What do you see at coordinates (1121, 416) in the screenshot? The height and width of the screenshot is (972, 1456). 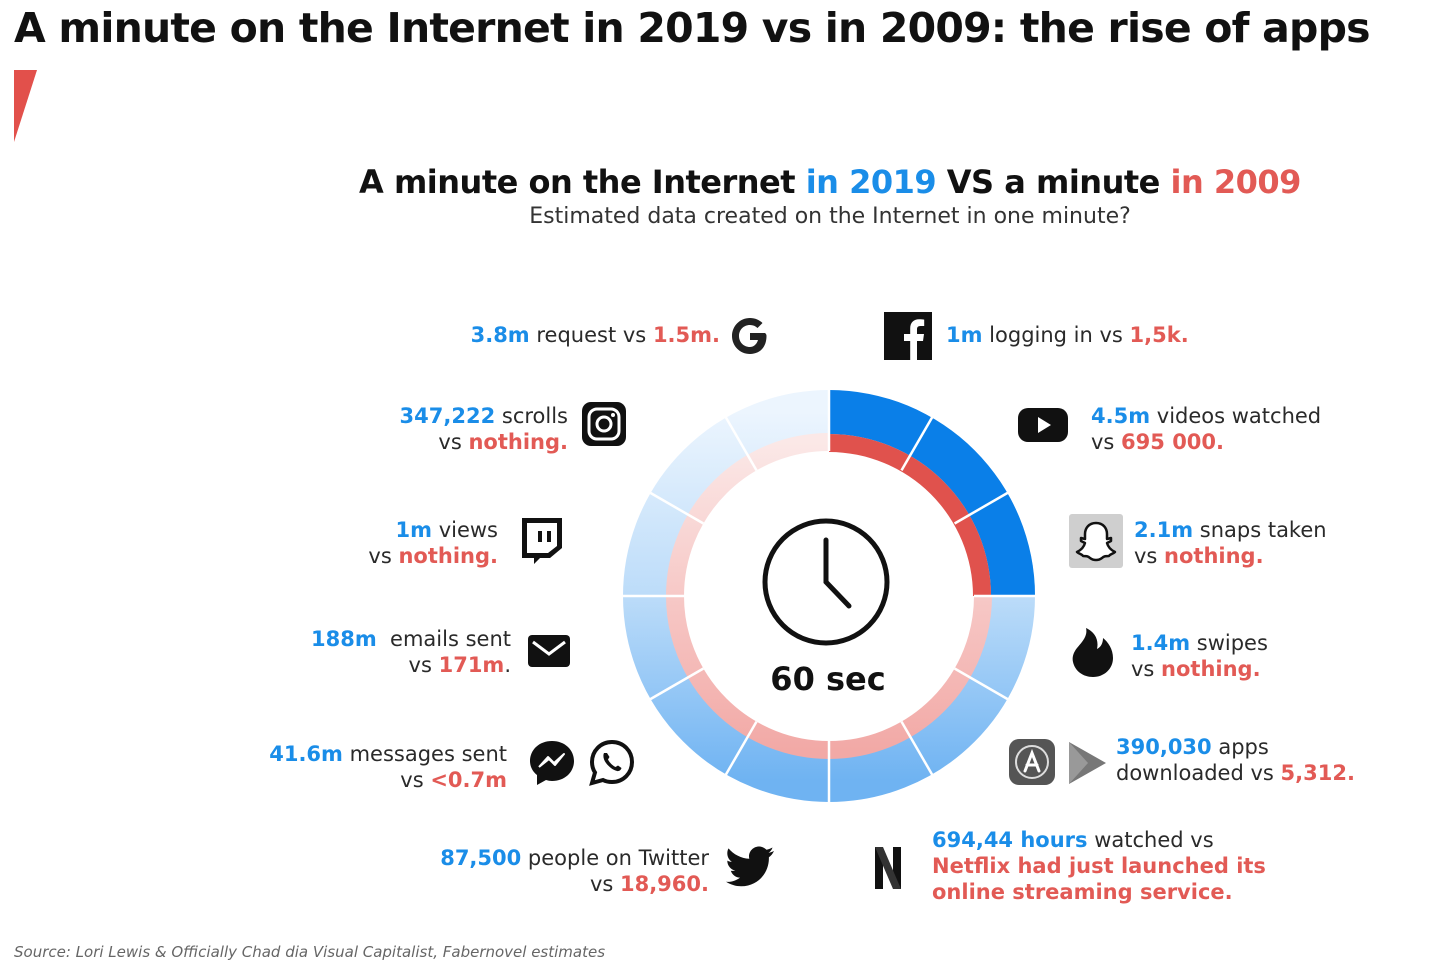 I see `youtube-2019-value: 4.5m` at bounding box center [1121, 416].